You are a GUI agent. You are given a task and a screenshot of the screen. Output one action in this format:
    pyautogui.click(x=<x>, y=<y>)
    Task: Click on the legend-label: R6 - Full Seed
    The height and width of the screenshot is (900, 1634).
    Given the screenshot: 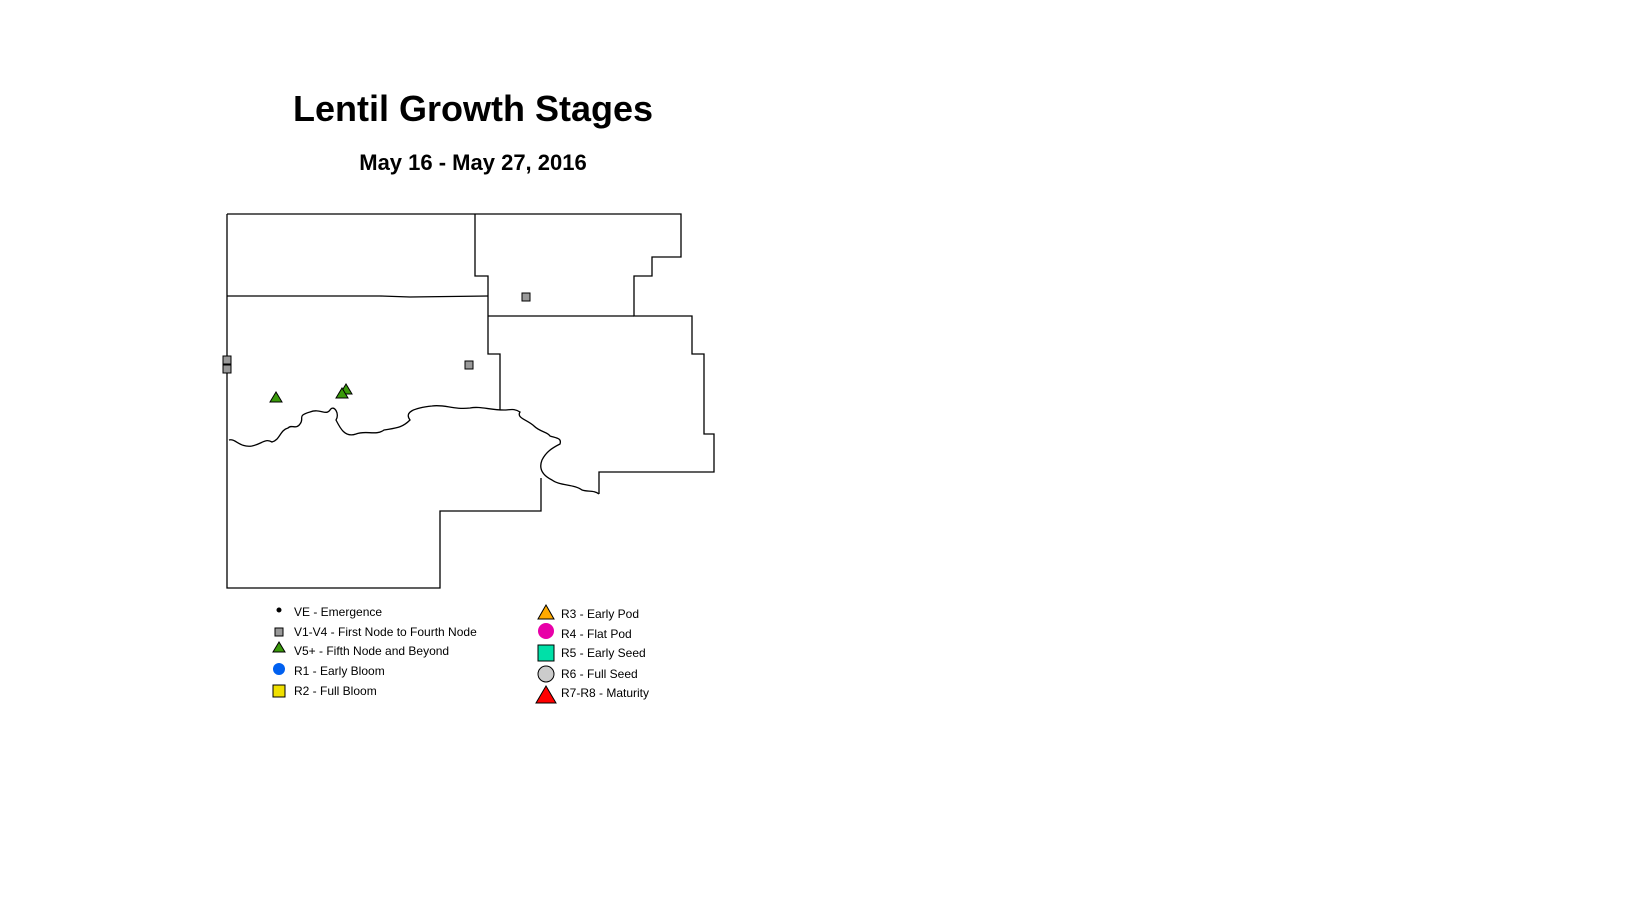 What is the action you would take?
    pyautogui.click(x=599, y=674)
    